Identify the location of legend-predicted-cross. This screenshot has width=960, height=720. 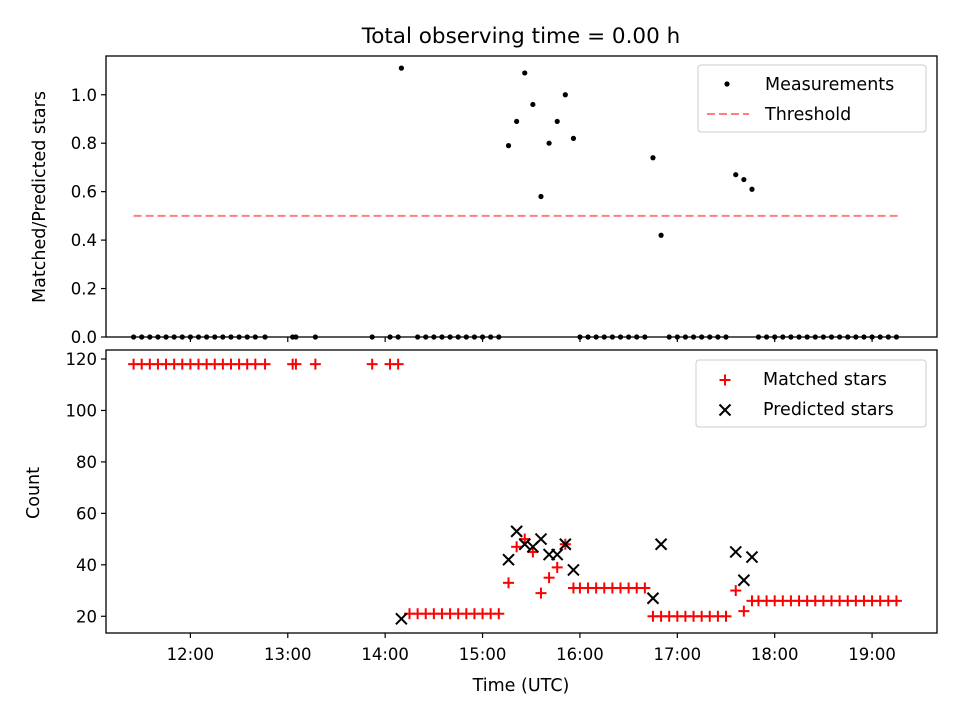
(725, 410).